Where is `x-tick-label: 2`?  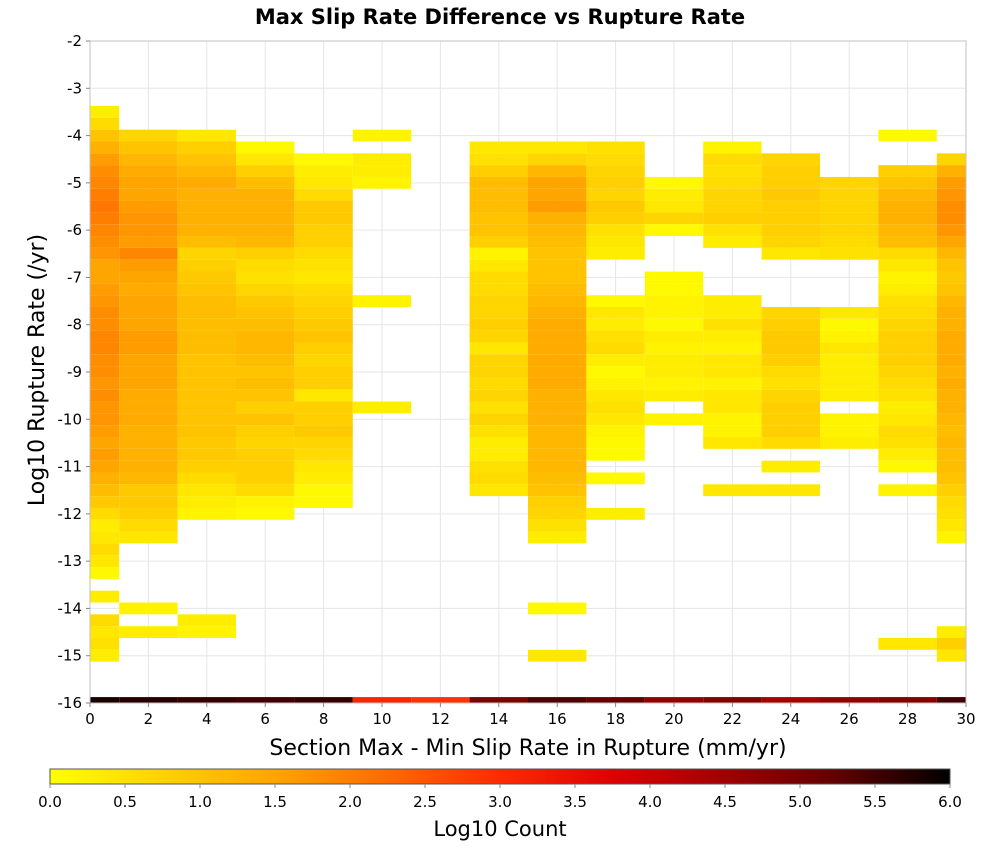
x-tick-label: 2 is located at coordinates (149, 719).